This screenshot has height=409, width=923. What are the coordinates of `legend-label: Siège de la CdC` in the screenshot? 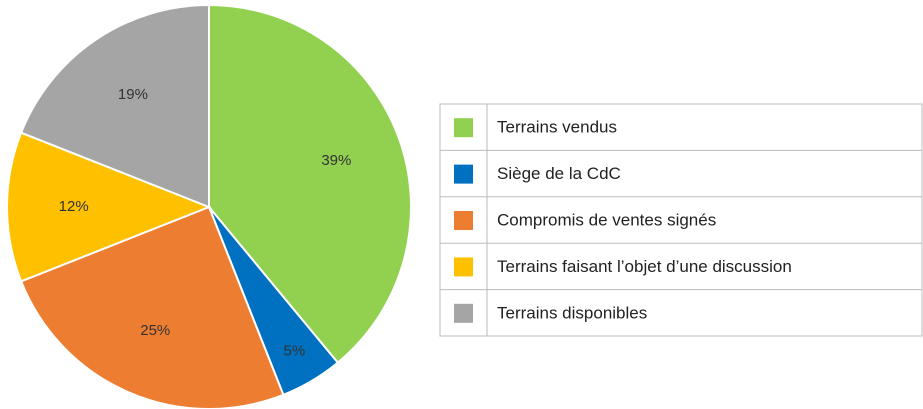 It's located at (559, 173).